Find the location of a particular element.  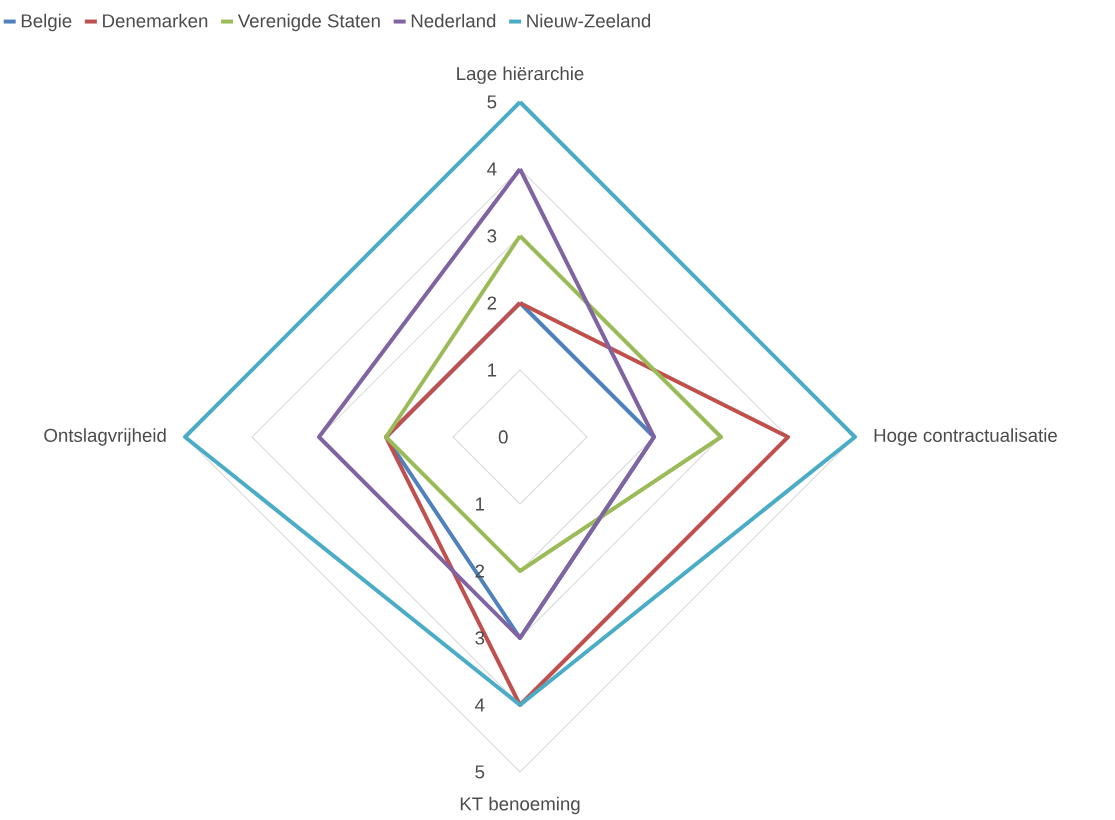

text: 3 is located at coordinates (480, 638).